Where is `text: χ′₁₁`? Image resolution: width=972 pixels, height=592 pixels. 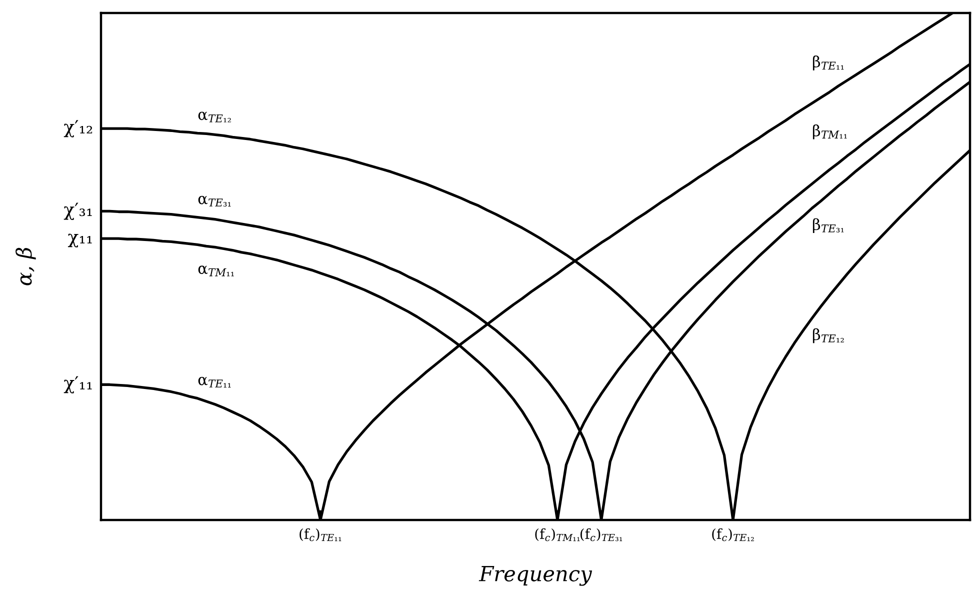 text: χ′₁₁ is located at coordinates (78, 385).